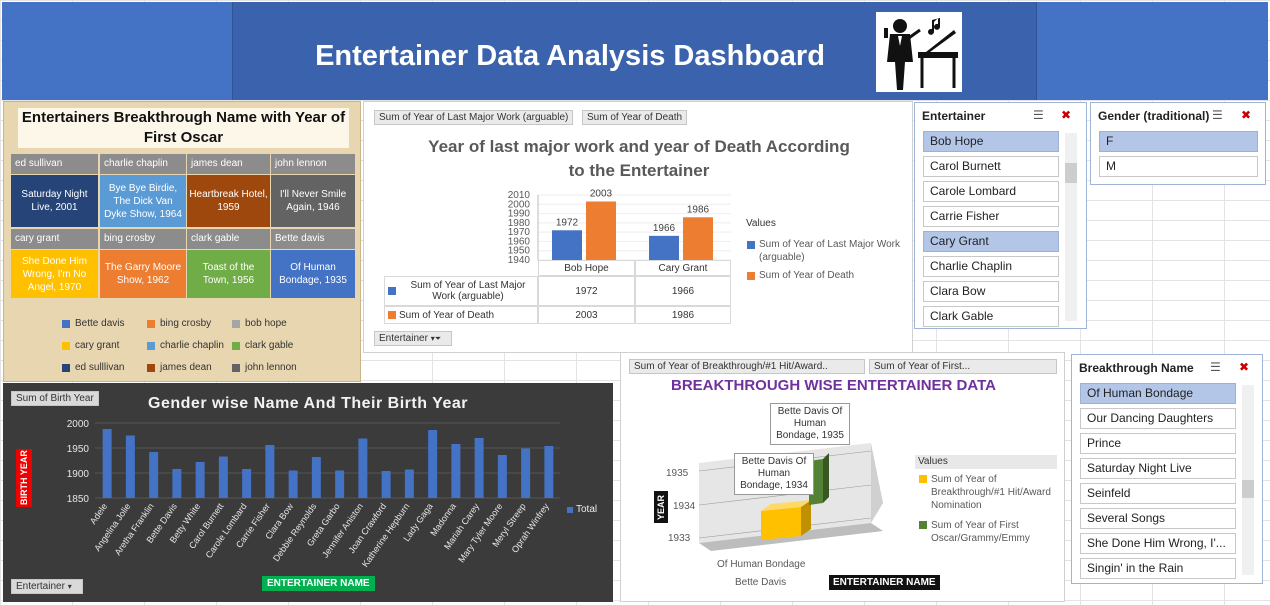 The width and height of the screenshot is (1270, 605). Describe the element at coordinates (1158, 418) in the screenshot. I see `slicer-item: Our Dancing Daughters` at that location.